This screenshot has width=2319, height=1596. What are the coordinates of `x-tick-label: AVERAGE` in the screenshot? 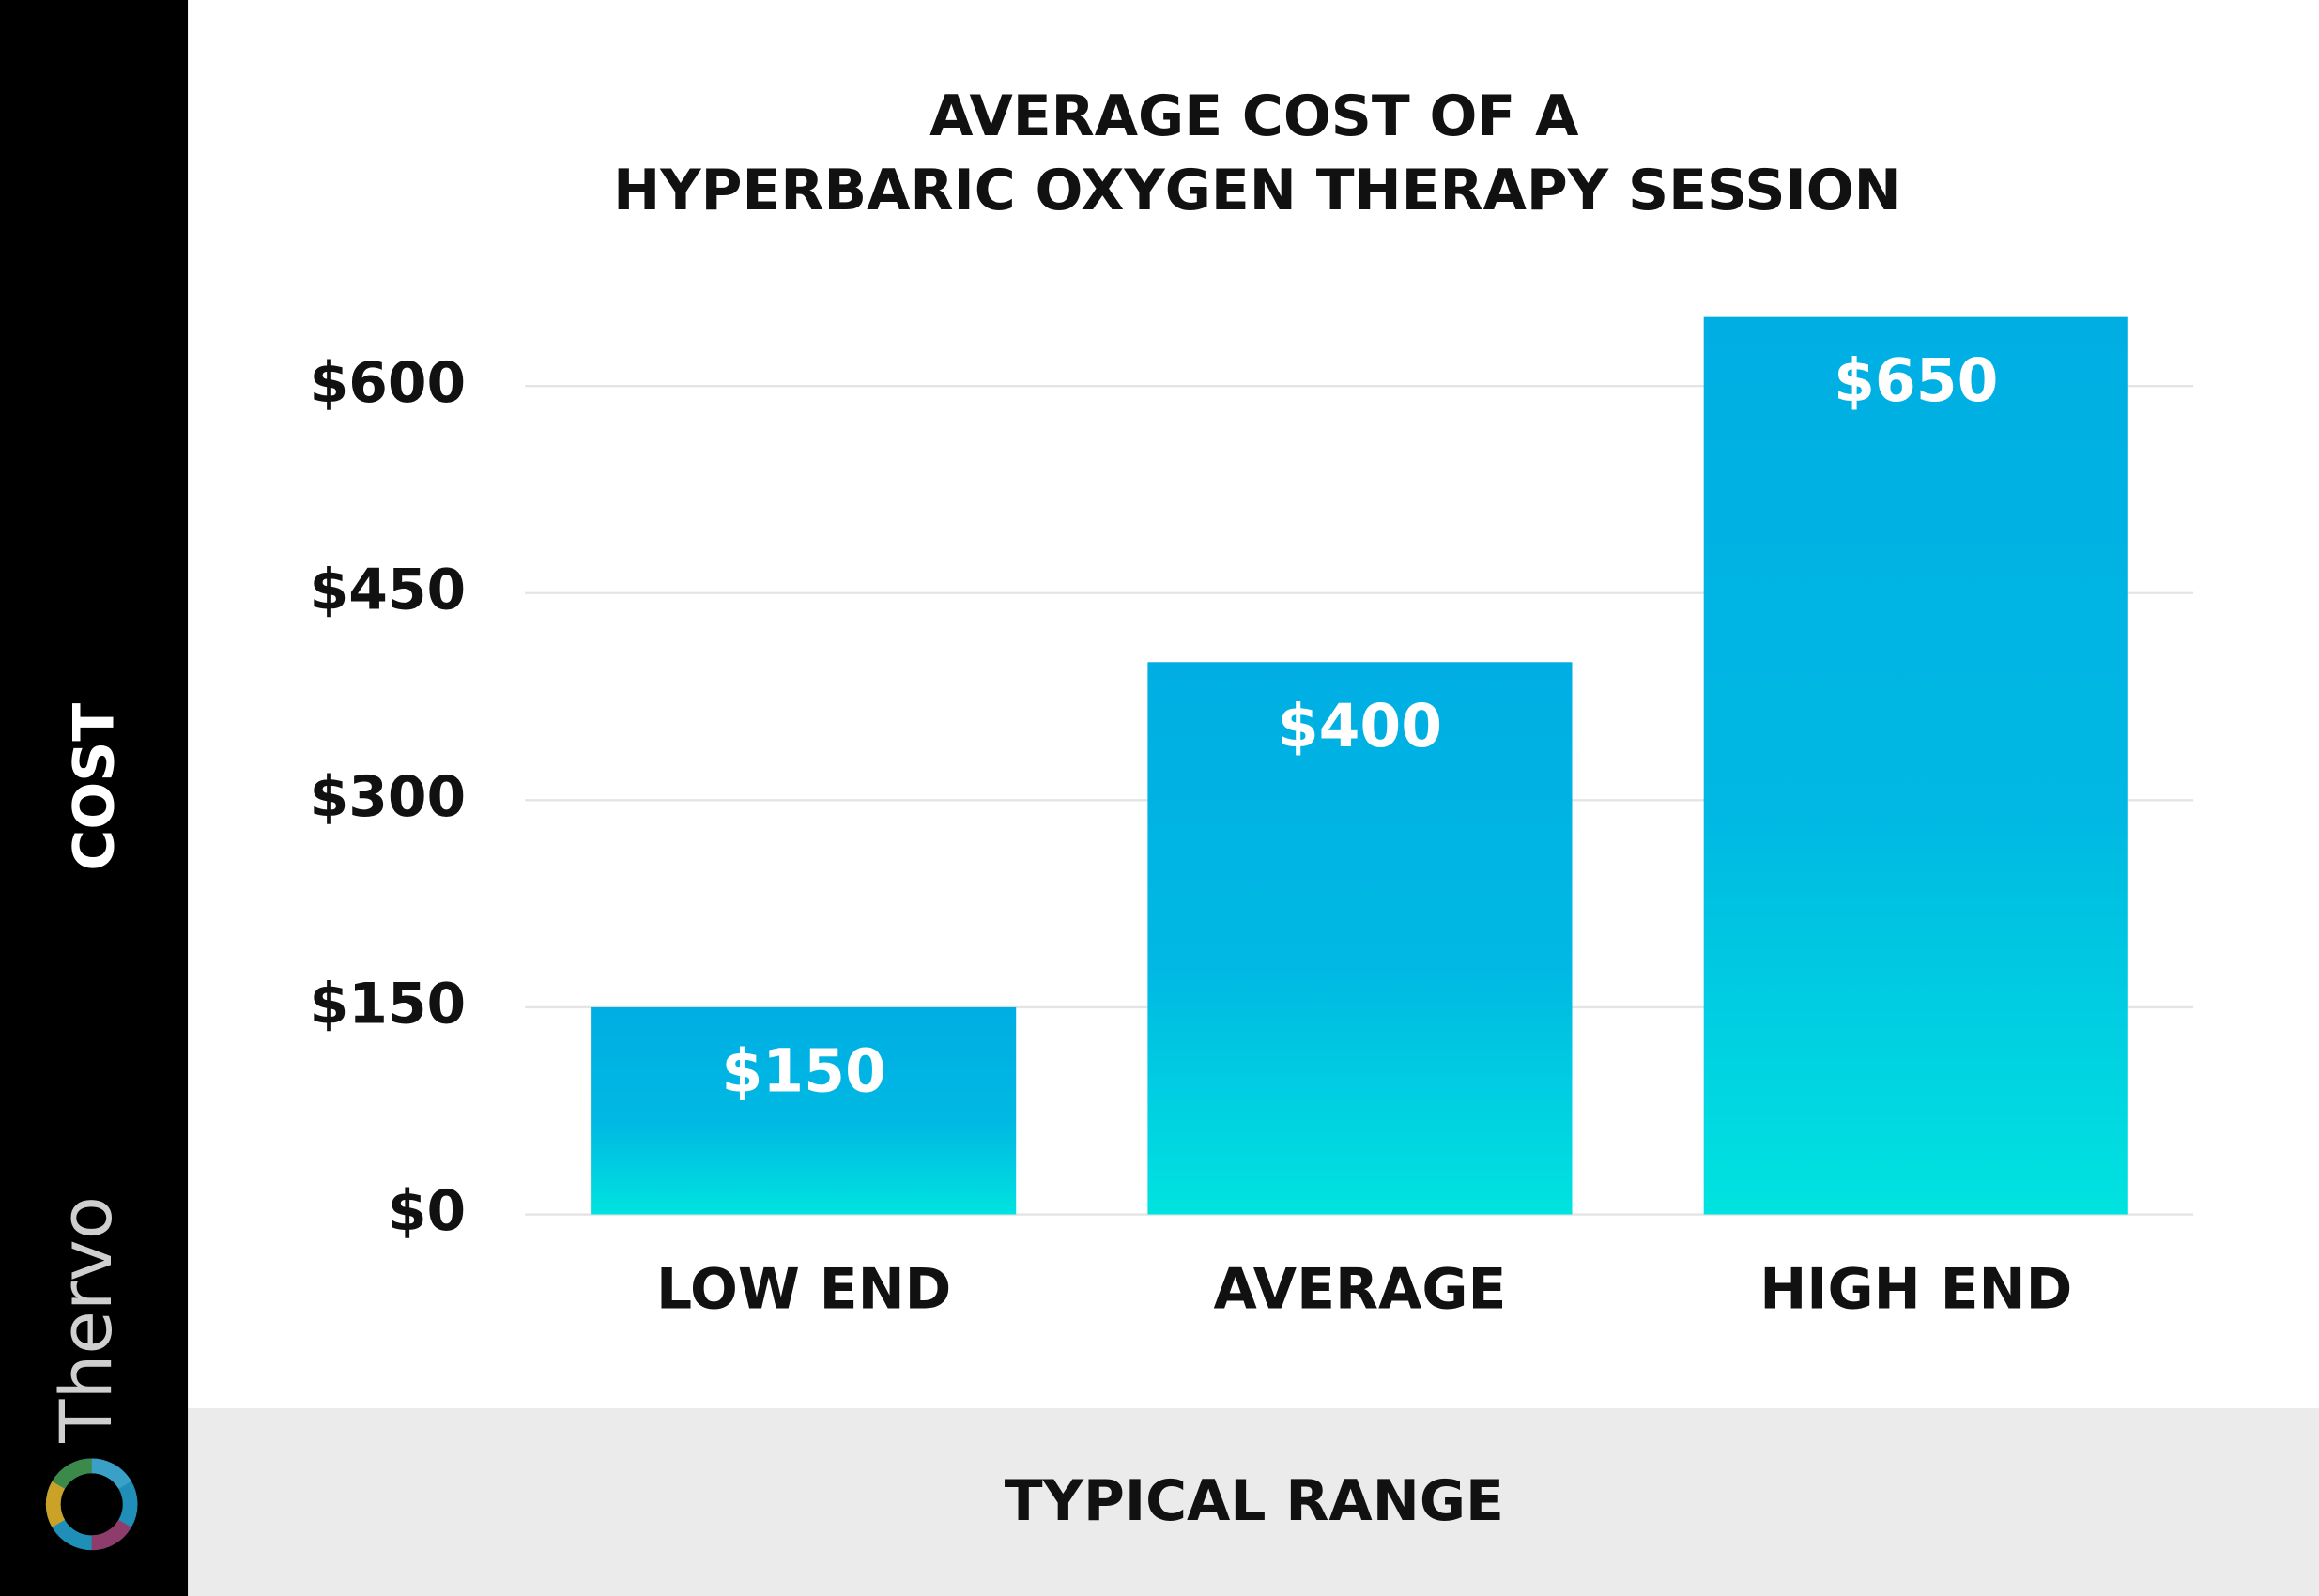 It's located at (1359, 1290).